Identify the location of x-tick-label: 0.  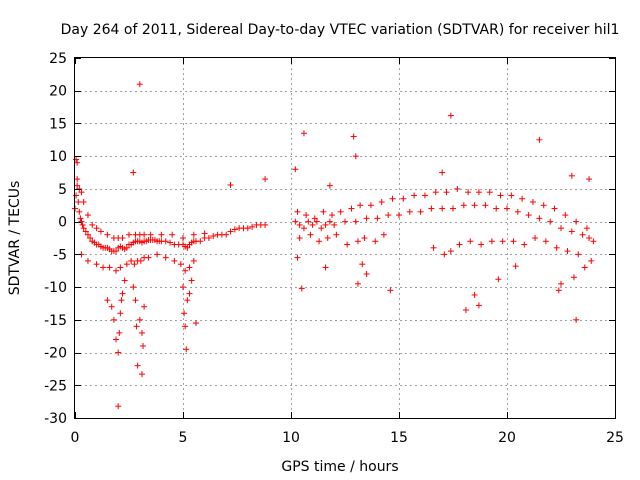
(75, 438).